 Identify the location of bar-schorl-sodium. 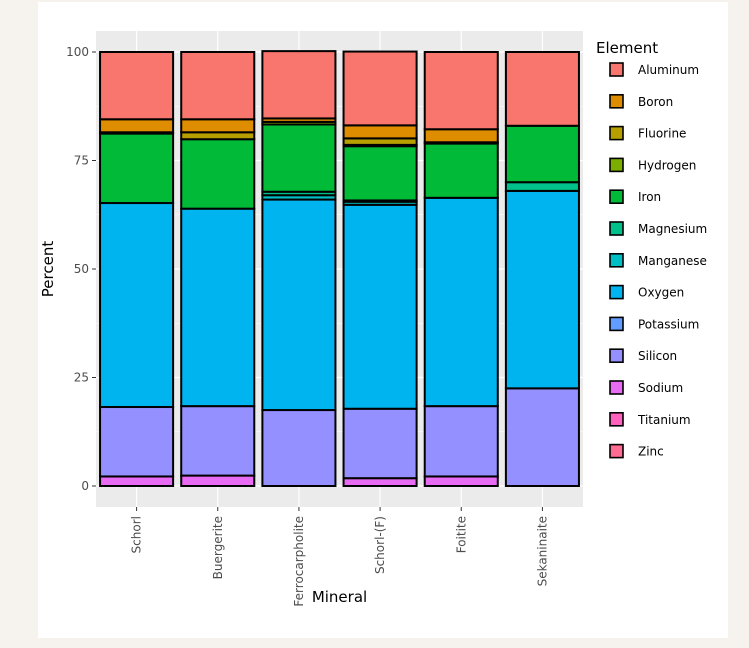
(137, 481).